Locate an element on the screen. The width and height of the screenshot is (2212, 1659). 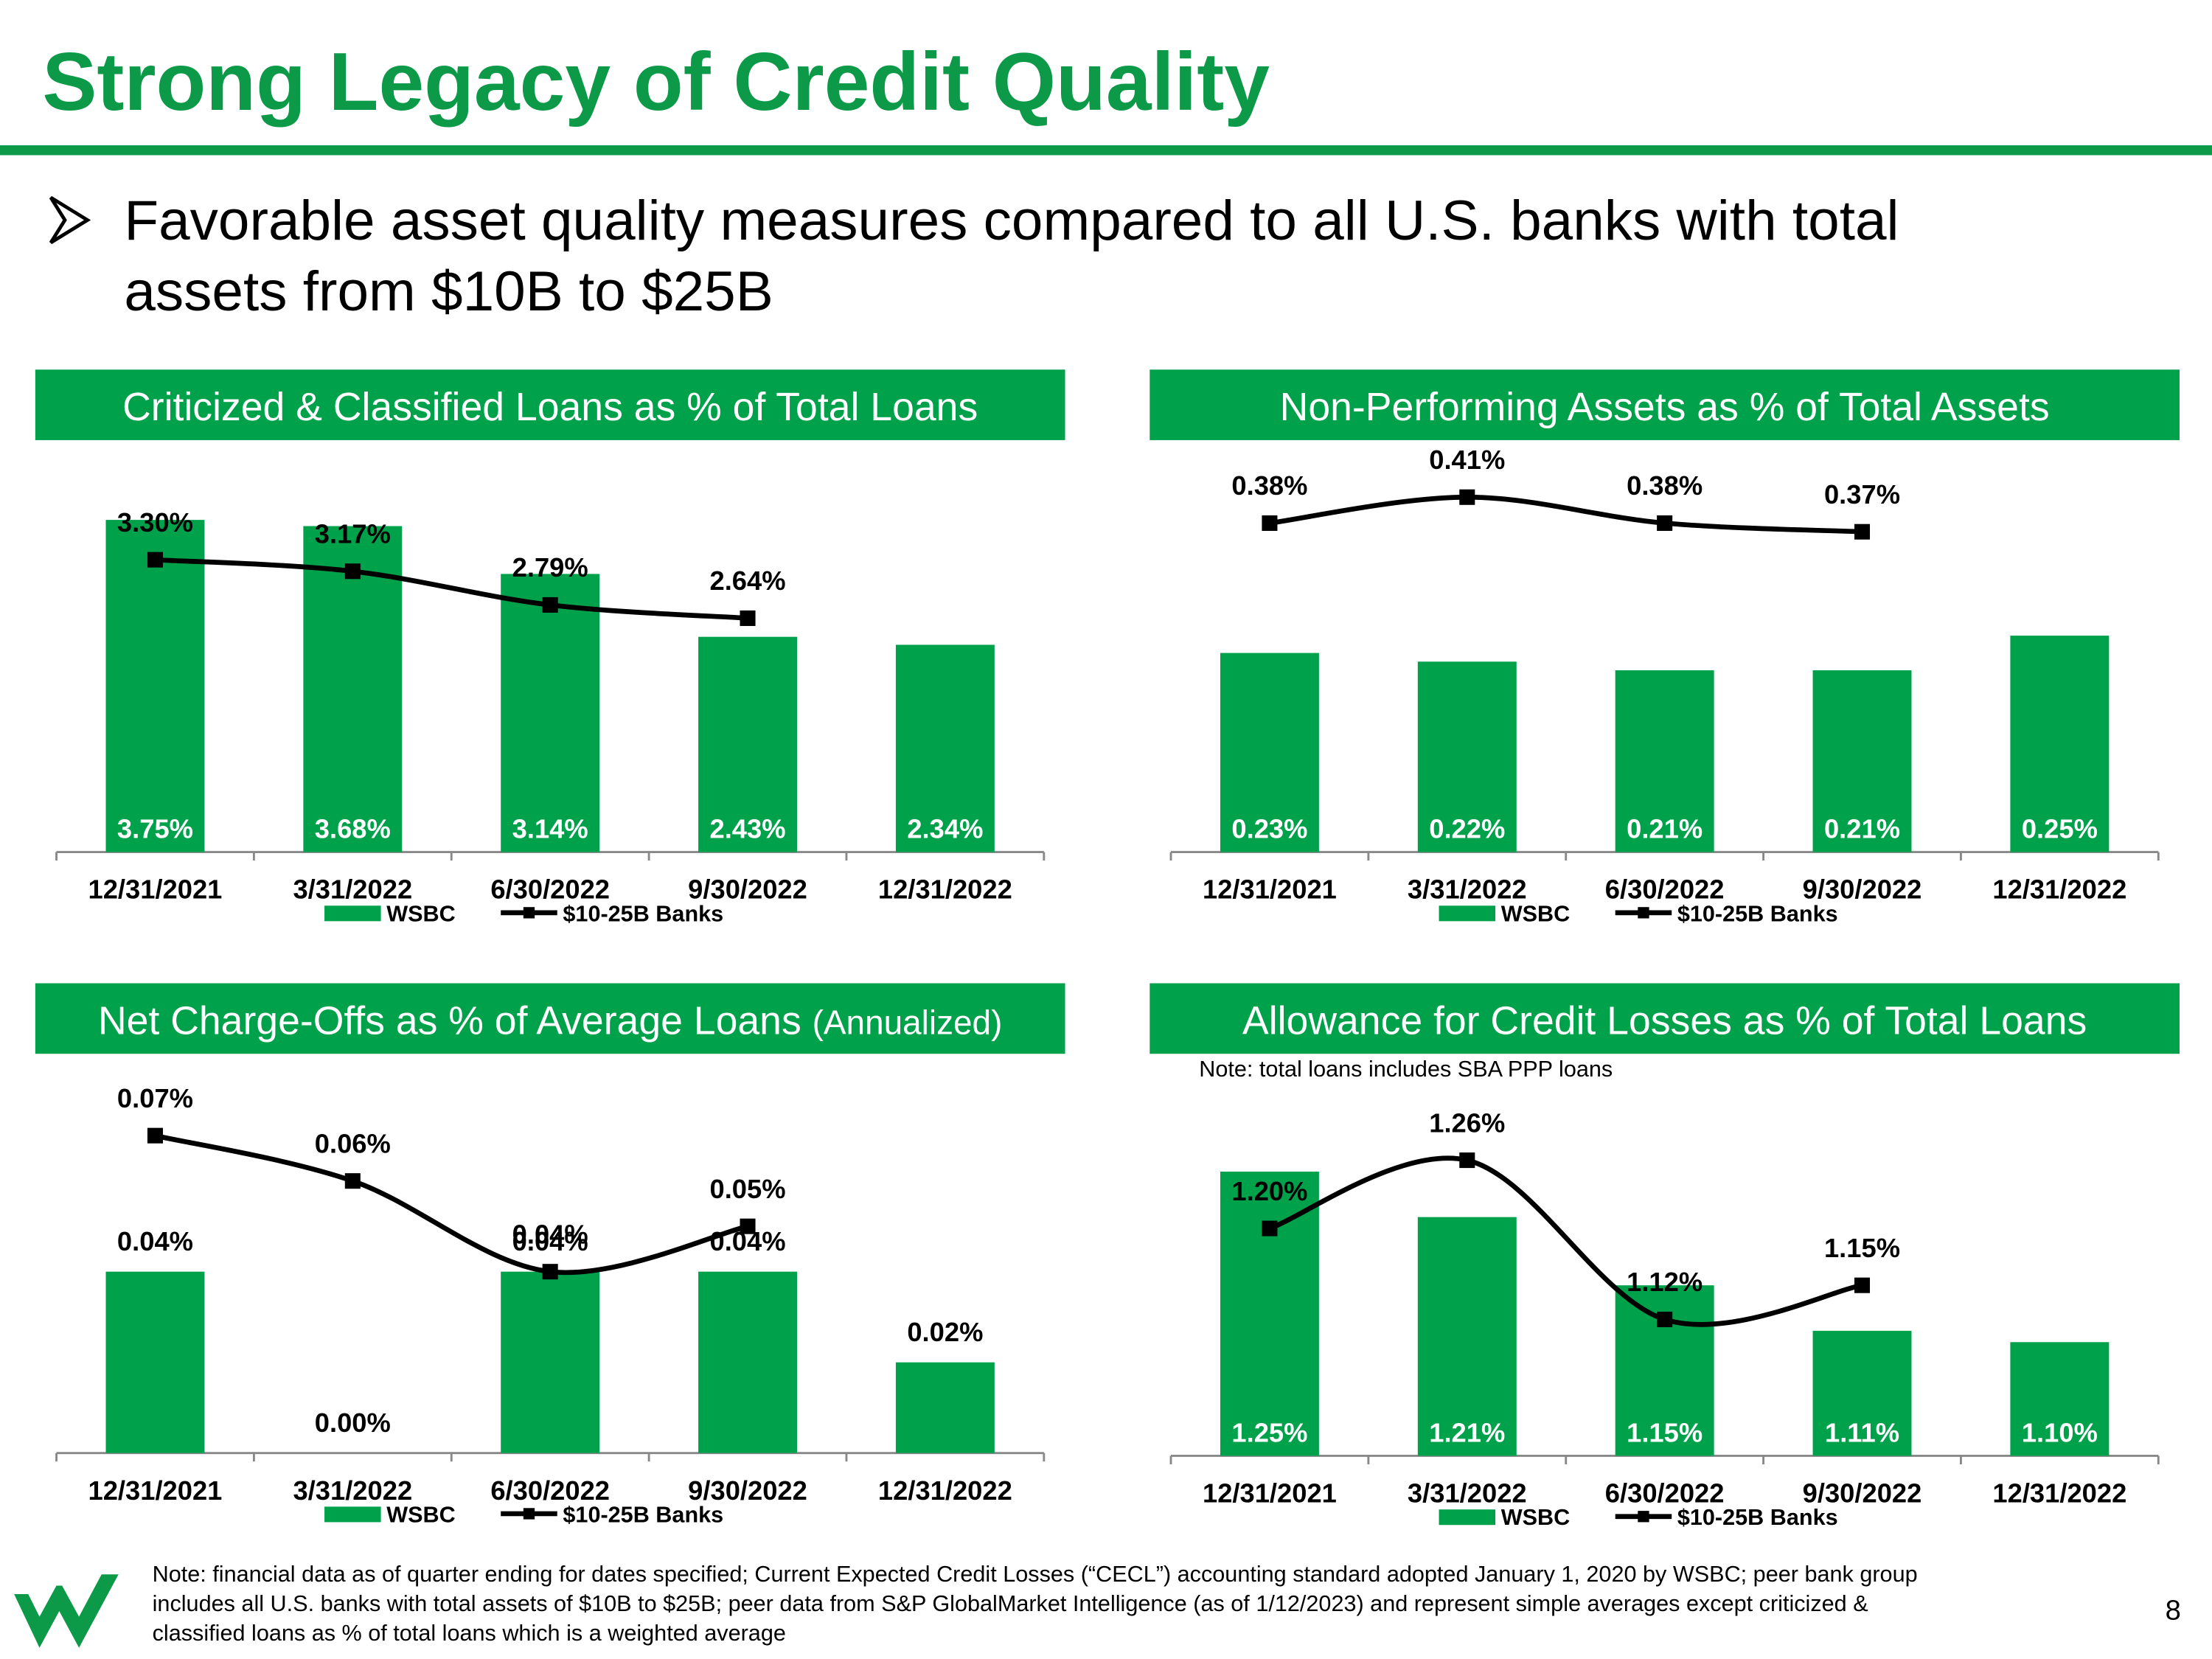
line-value-label: 0.38% is located at coordinates (1269, 485).